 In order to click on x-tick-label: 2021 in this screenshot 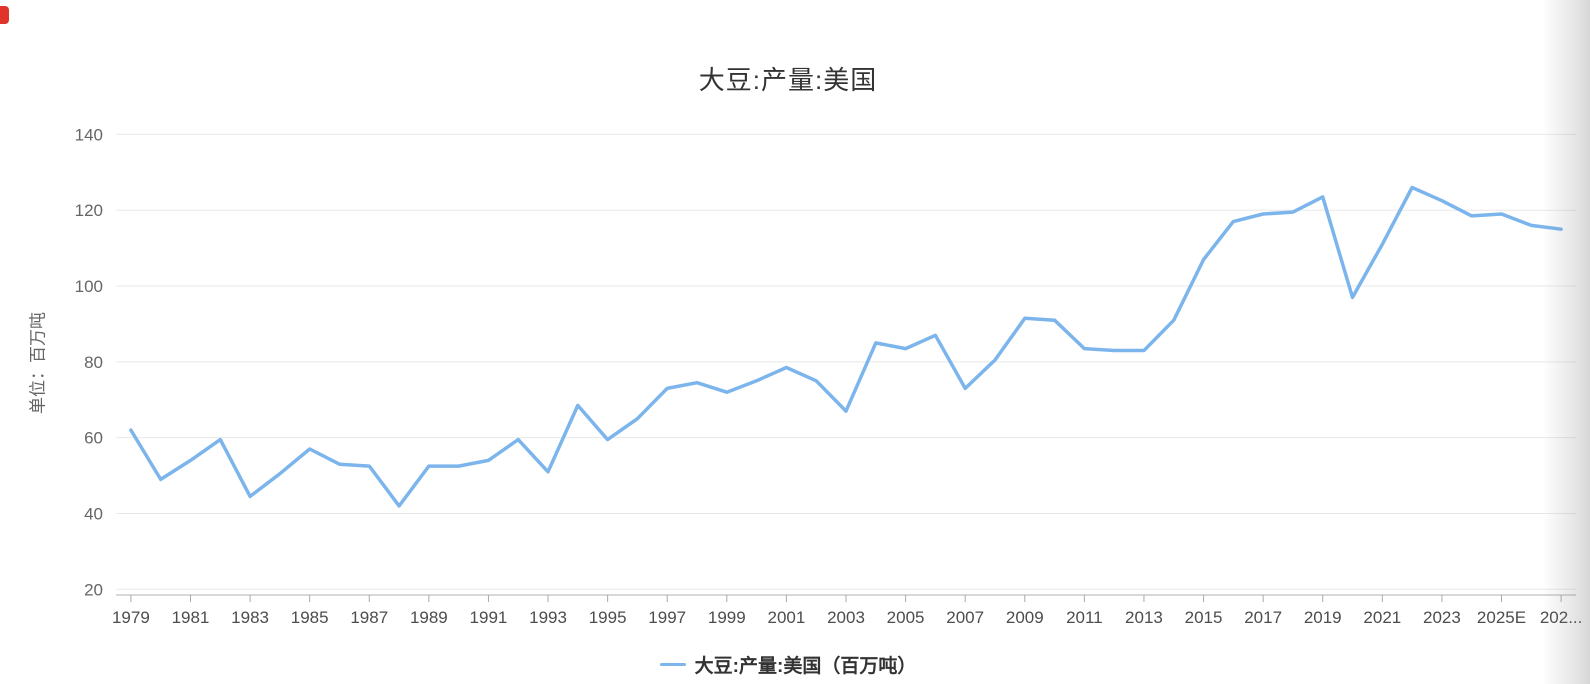, I will do `click(1382, 617)`.